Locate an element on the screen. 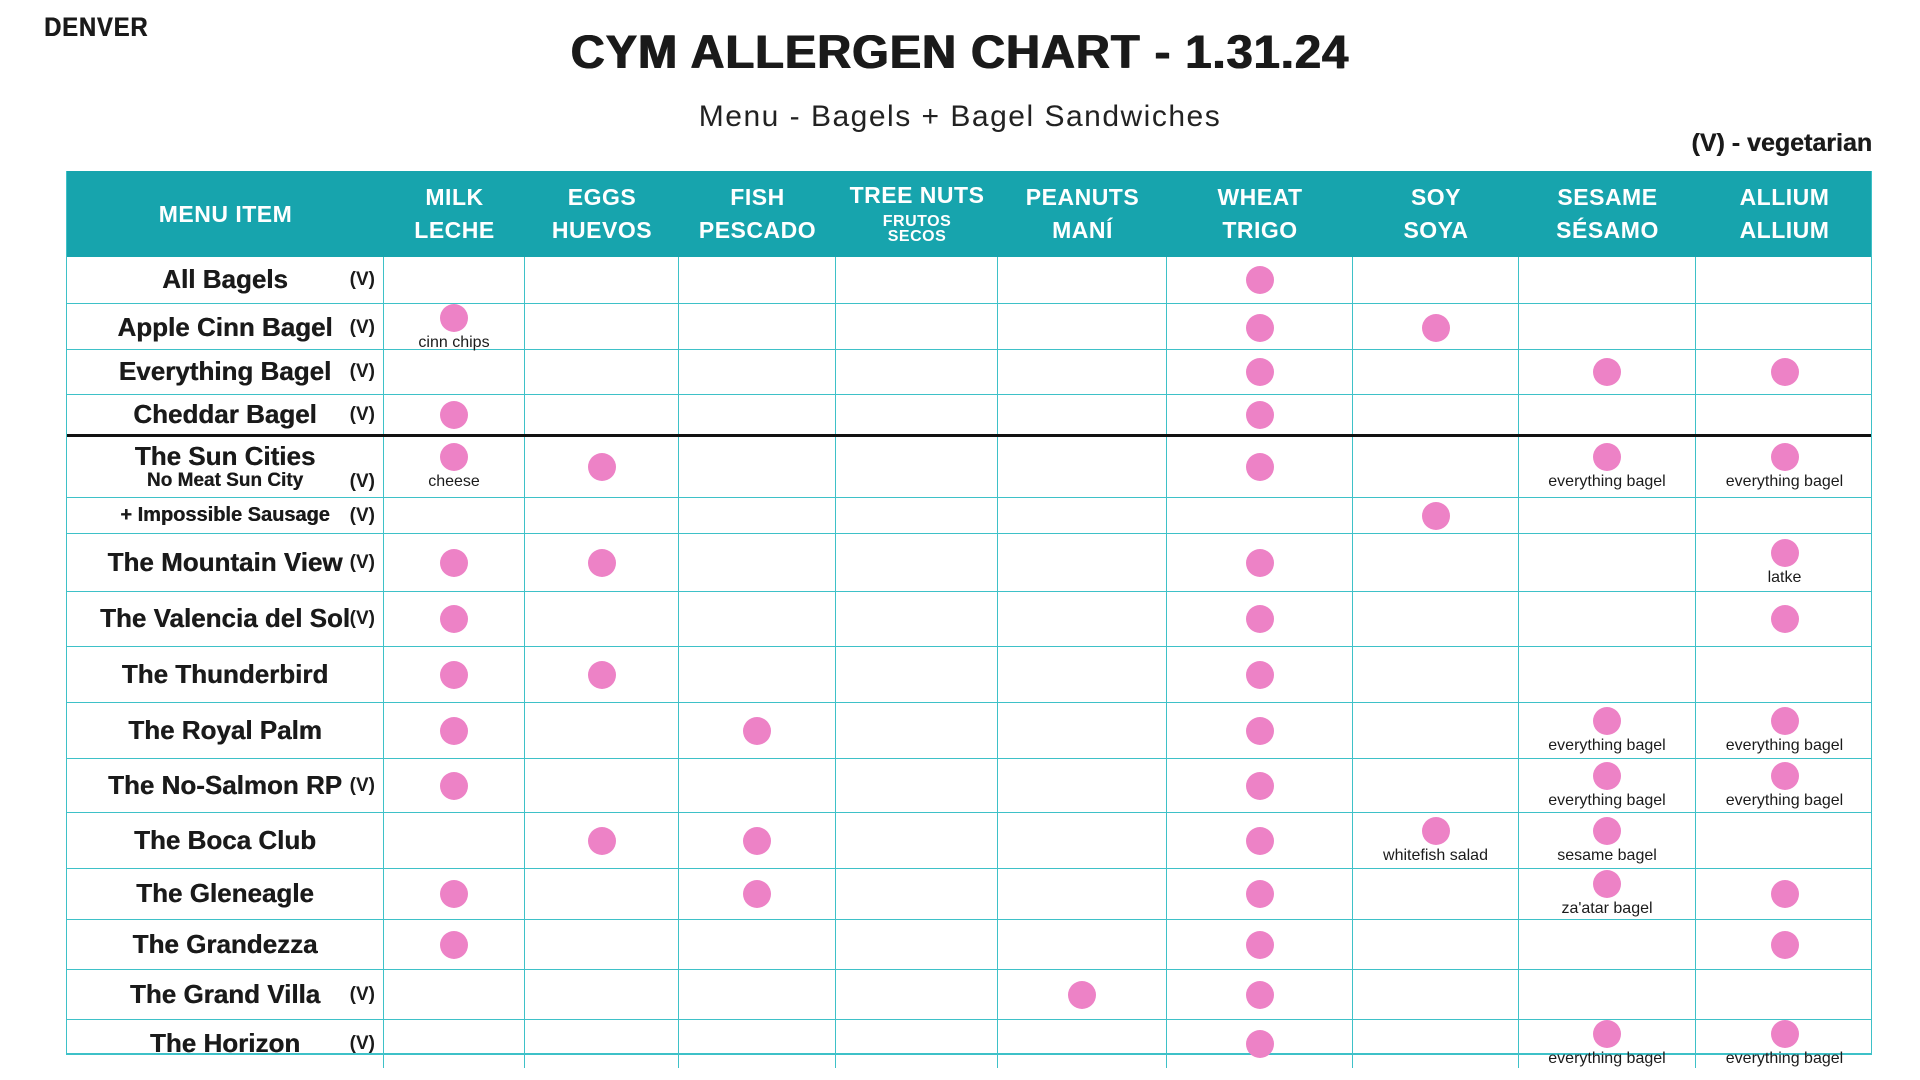  column-label-es: TRIGO is located at coordinates (1260, 229).